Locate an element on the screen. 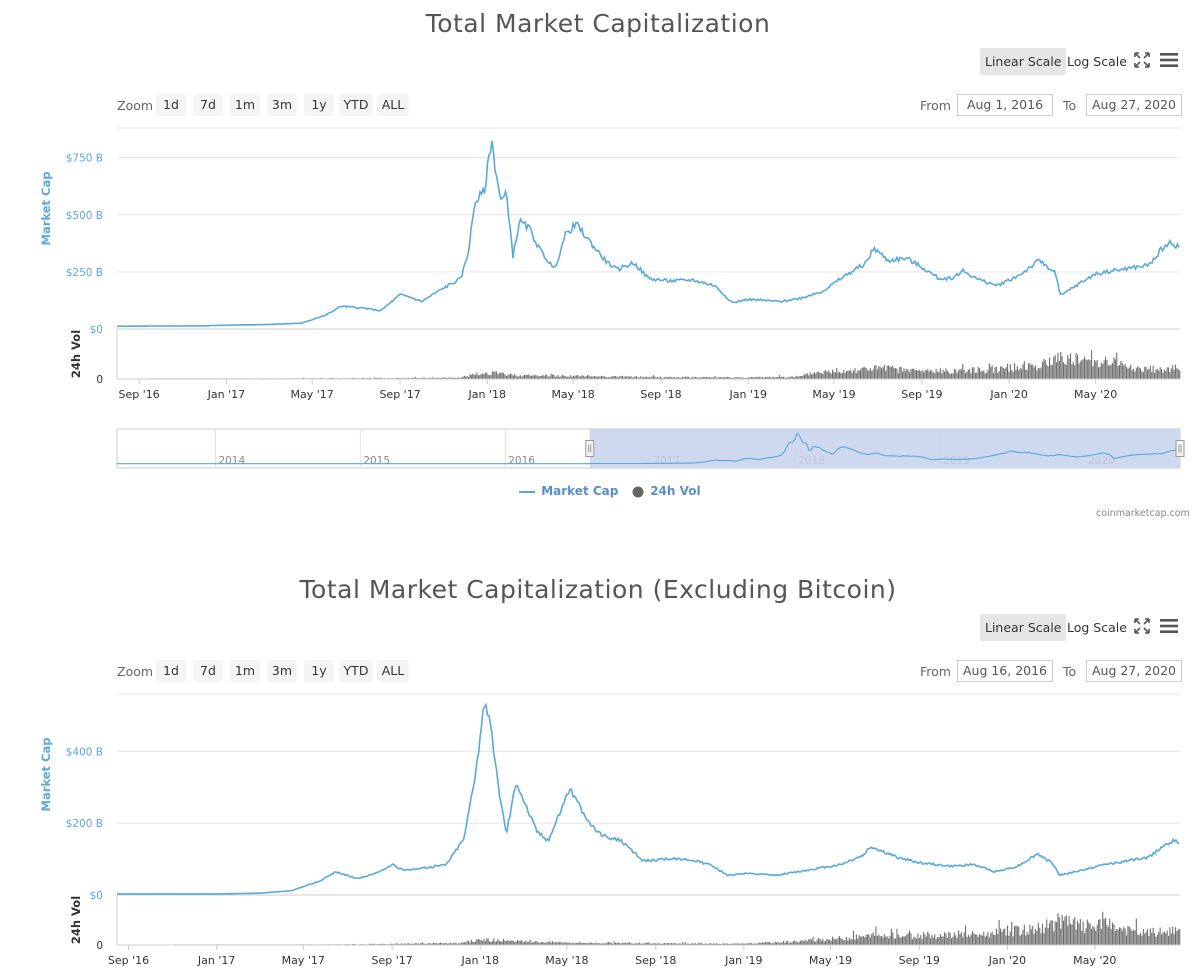  legend-volume: 24h Vol is located at coordinates (666, 491).